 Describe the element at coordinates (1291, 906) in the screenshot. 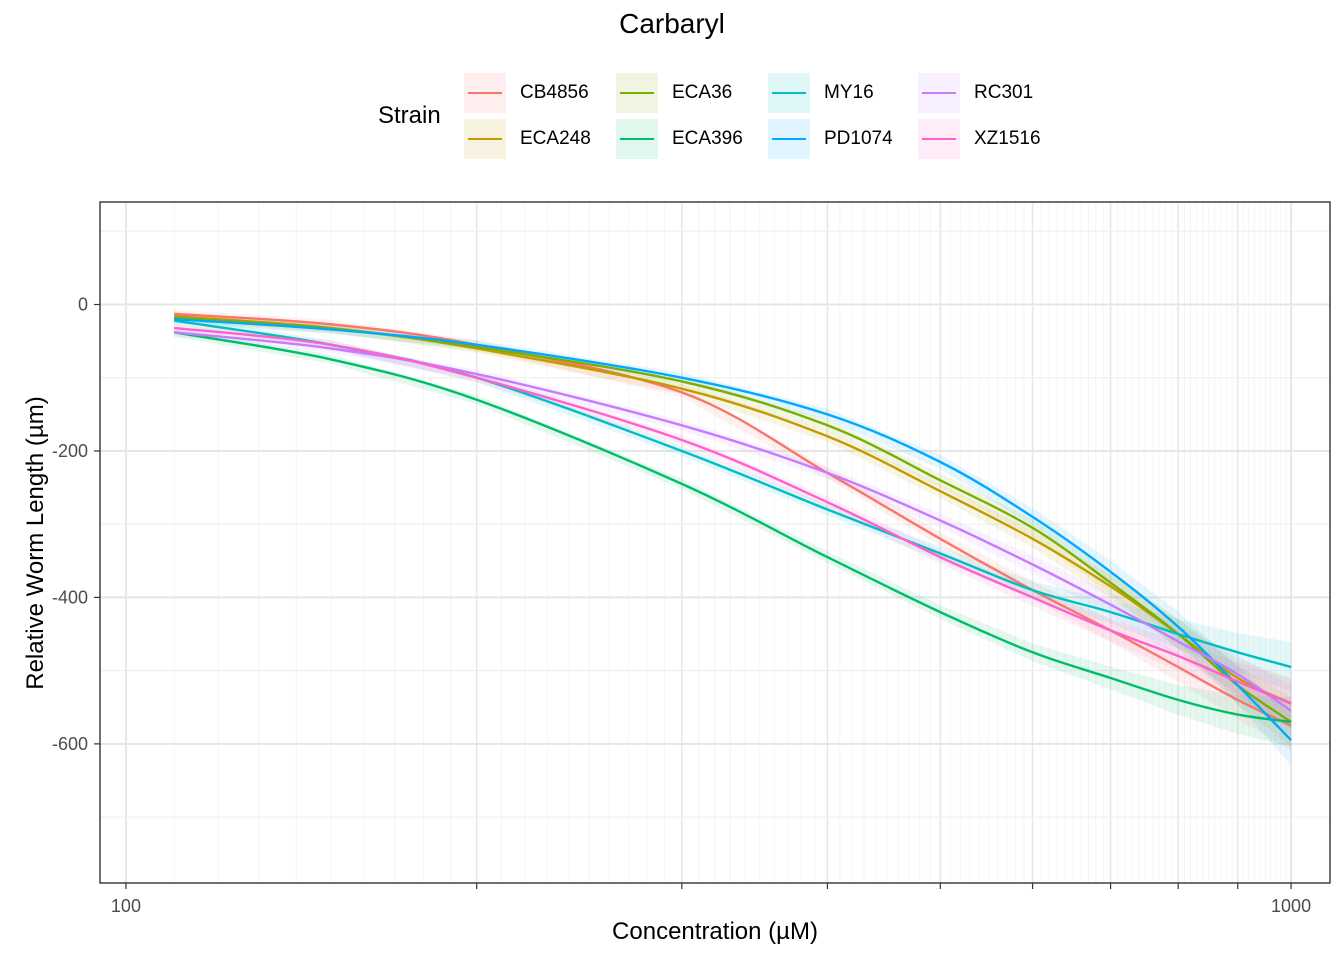

I see `x-tick-label: 1000` at that location.